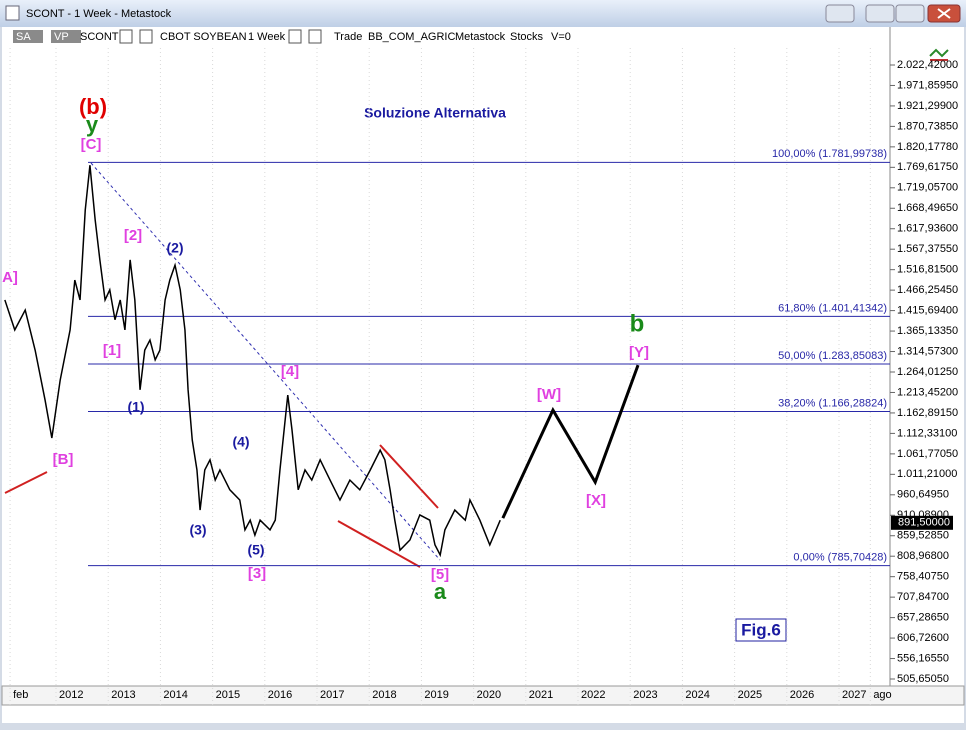  Describe the element at coordinates (99, 14) in the screenshot. I see `window-title: SCONT - 1 Week - Metastock` at that location.